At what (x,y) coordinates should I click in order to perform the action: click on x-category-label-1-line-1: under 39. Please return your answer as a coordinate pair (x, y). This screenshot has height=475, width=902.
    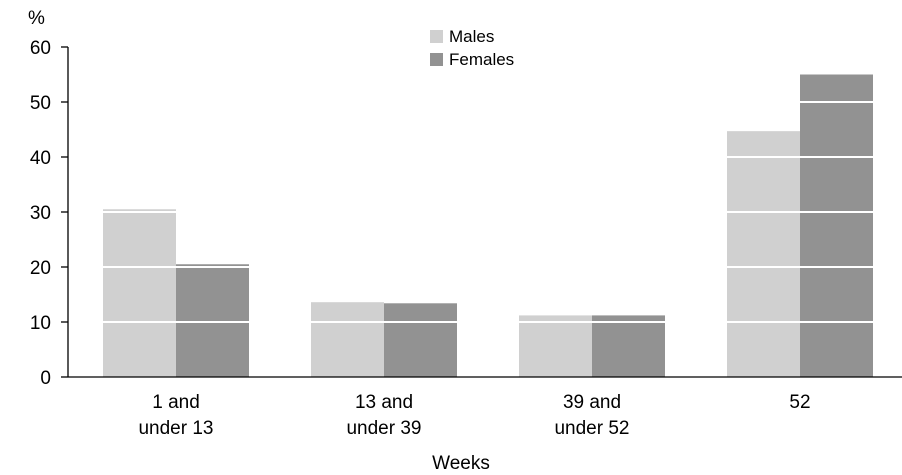
    Looking at the image, I should click on (383, 428).